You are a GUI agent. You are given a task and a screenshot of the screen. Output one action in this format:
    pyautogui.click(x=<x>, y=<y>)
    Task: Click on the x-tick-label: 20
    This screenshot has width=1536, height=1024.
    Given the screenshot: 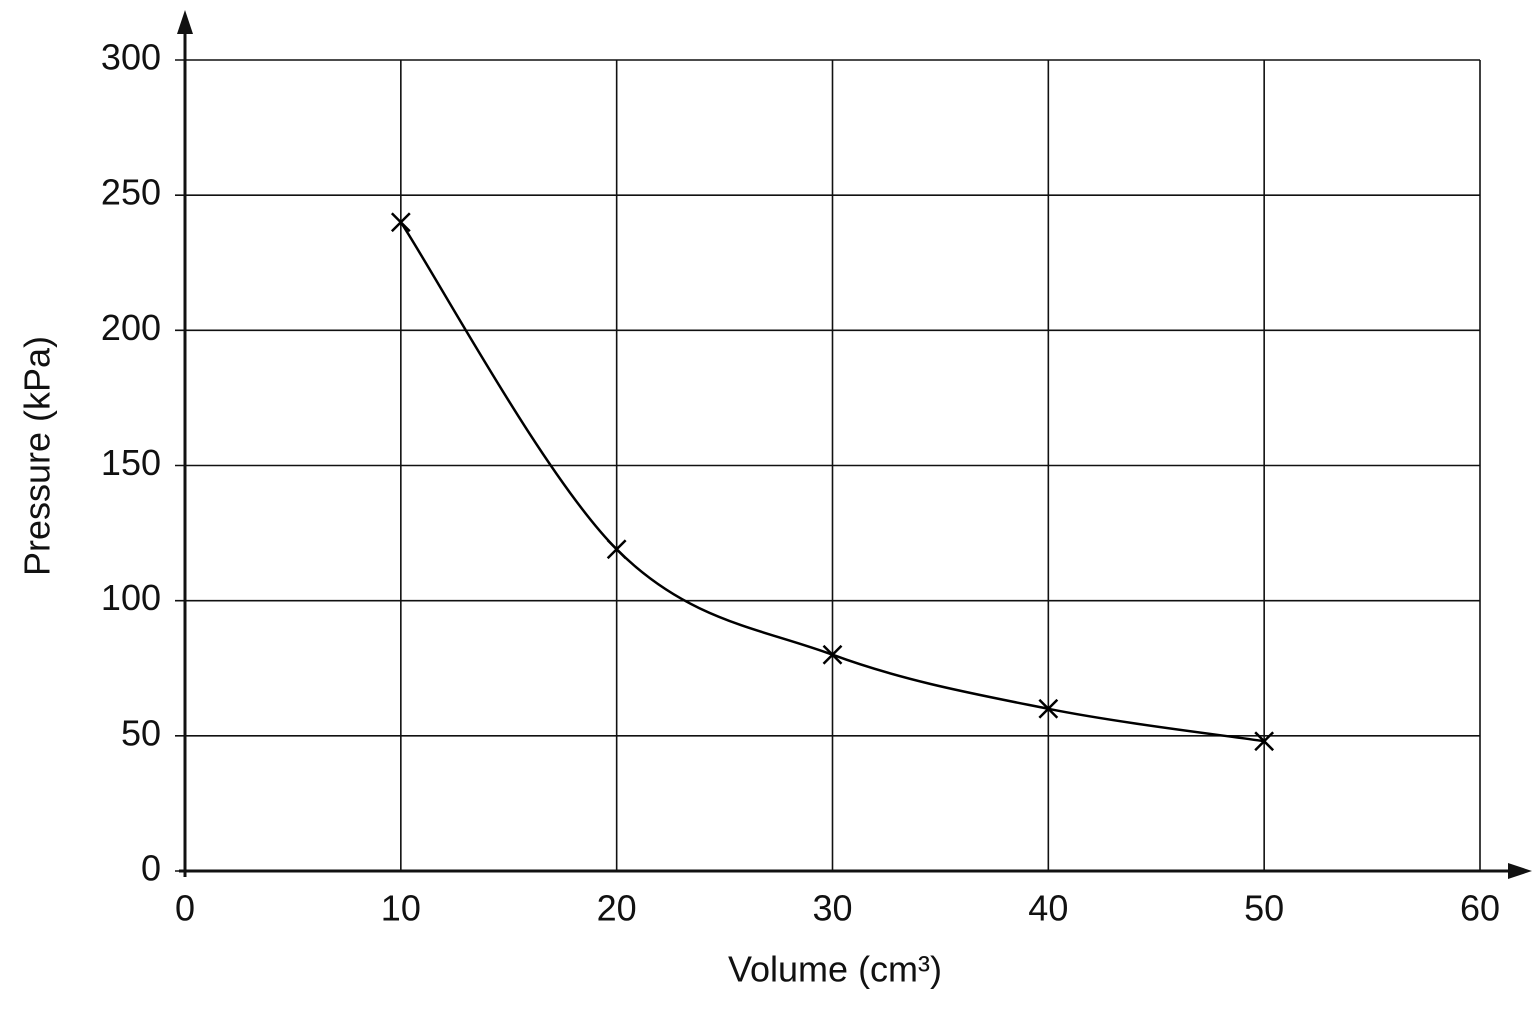 What is the action you would take?
    pyautogui.click(x=617, y=908)
    